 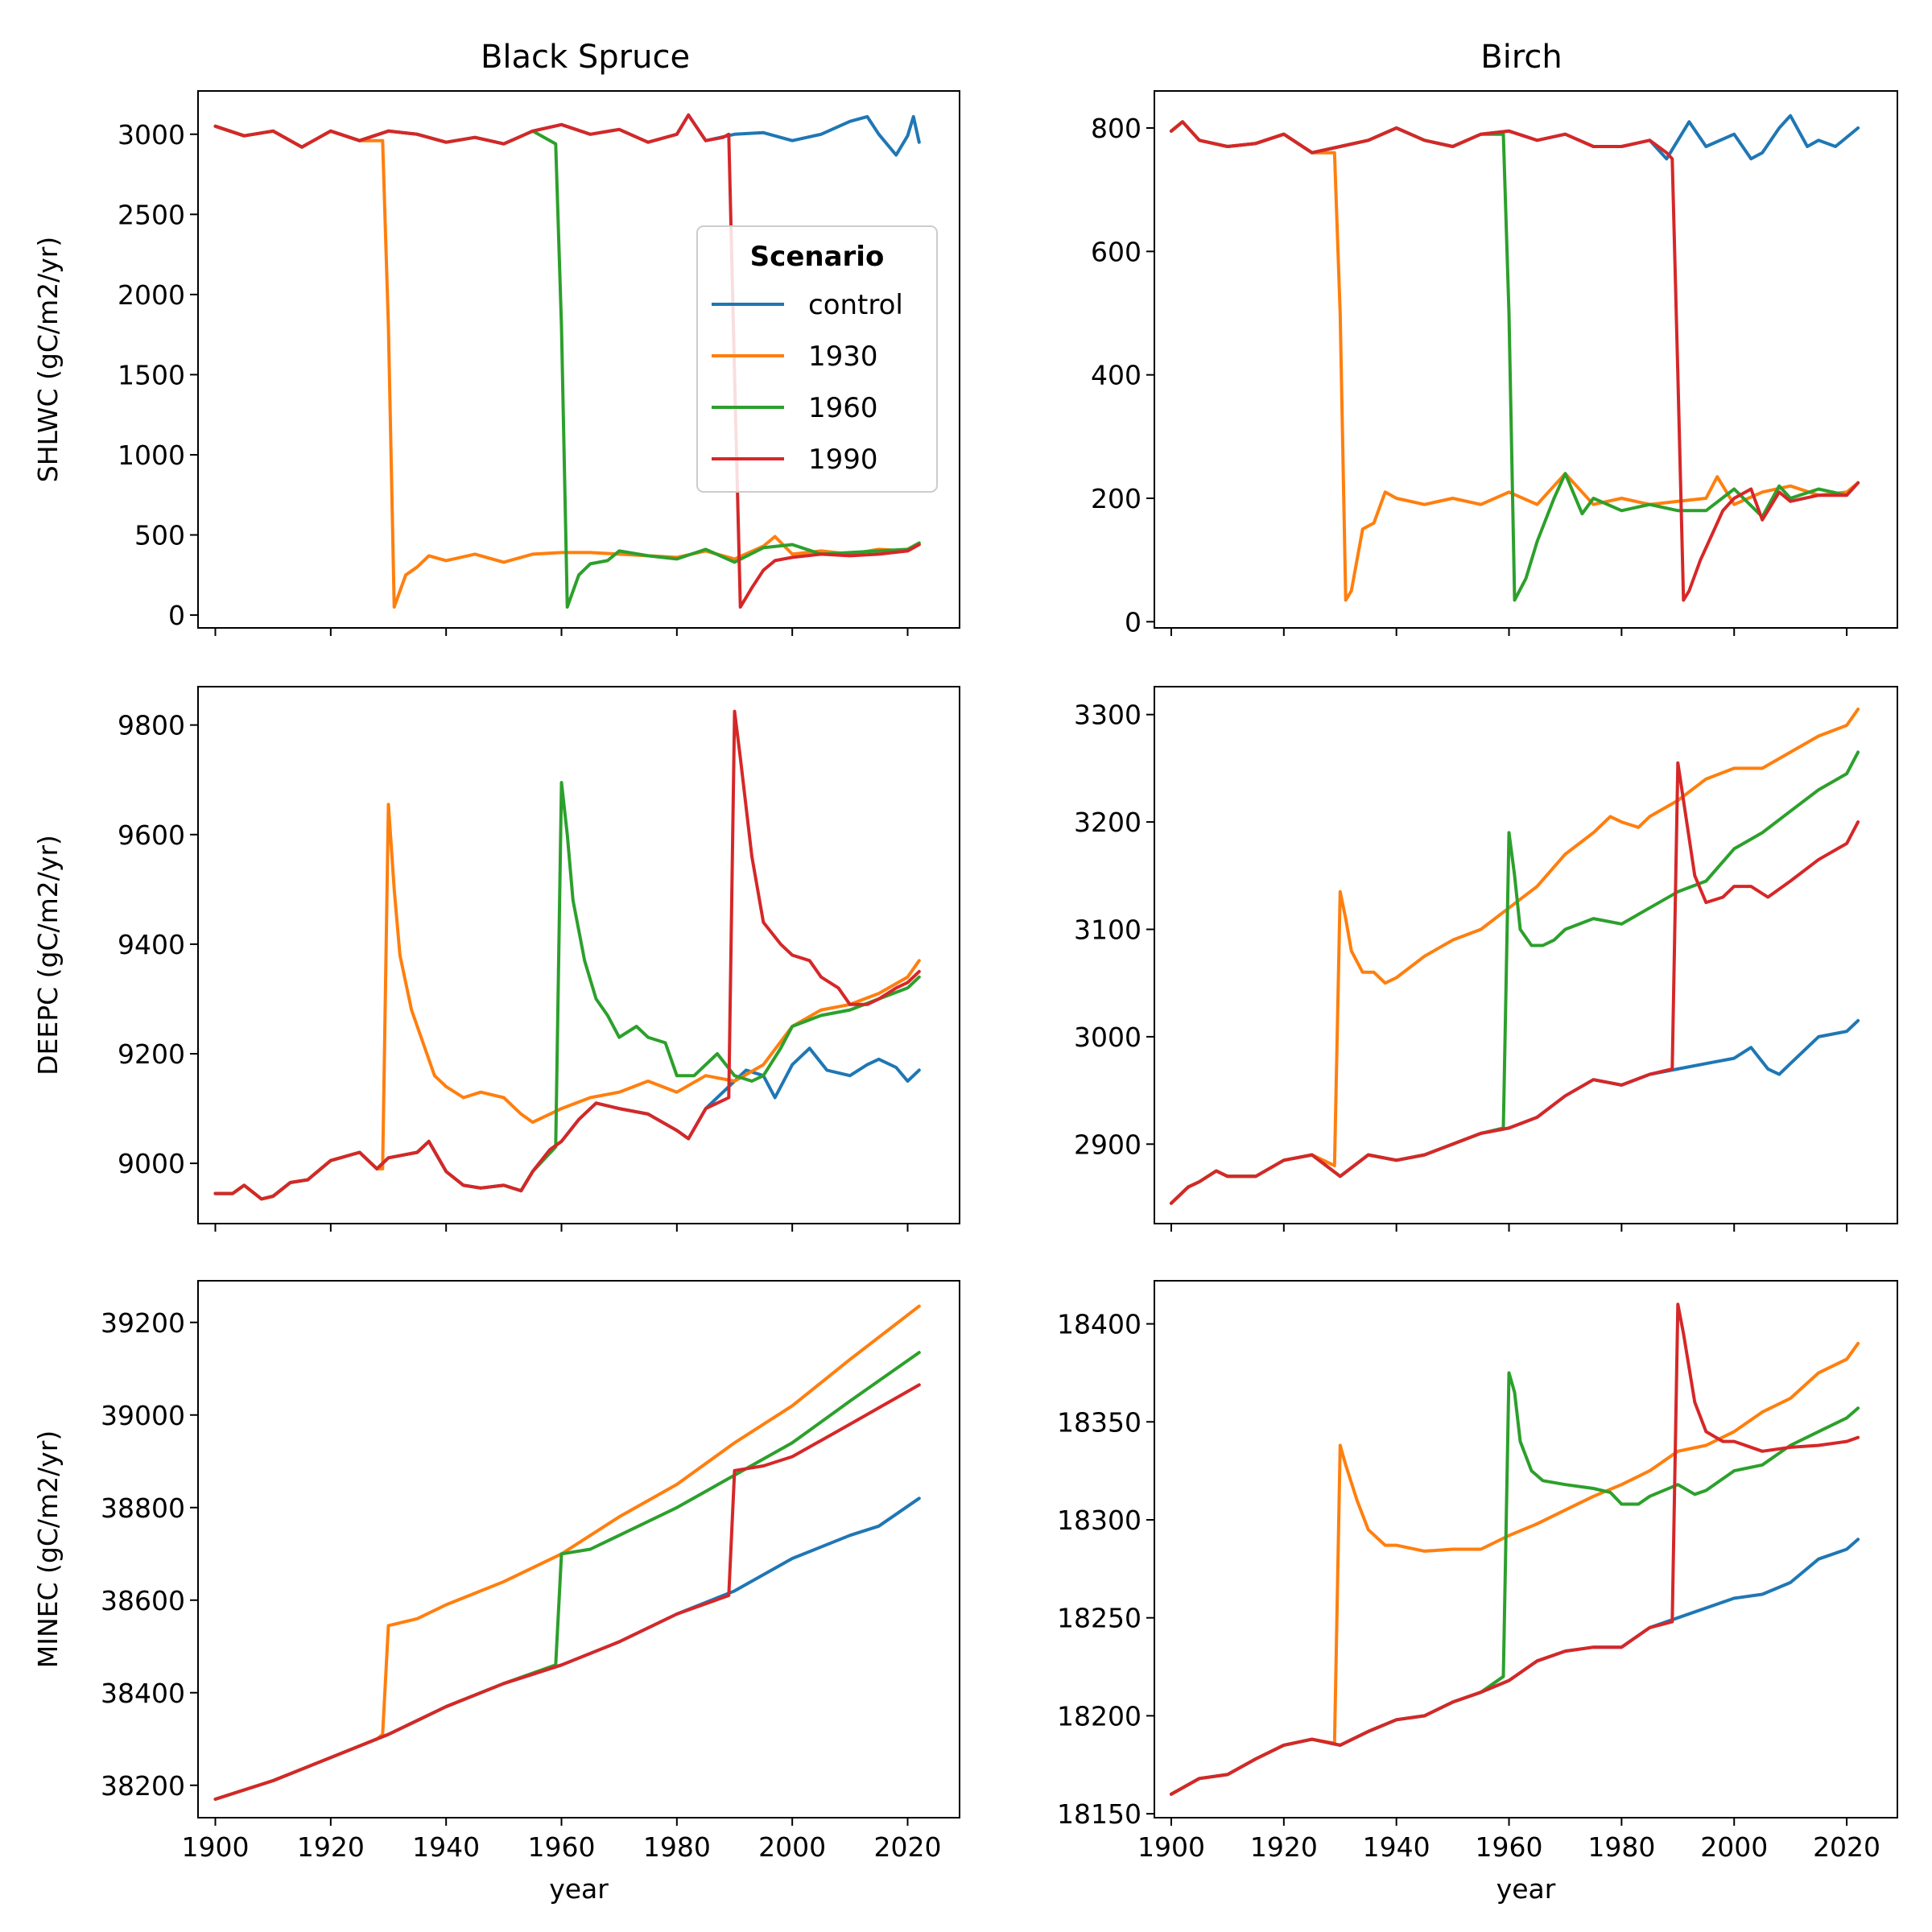 What do you see at coordinates (1107, 929) in the screenshot?
I see `y-tick-label: 3100` at bounding box center [1107, 929].